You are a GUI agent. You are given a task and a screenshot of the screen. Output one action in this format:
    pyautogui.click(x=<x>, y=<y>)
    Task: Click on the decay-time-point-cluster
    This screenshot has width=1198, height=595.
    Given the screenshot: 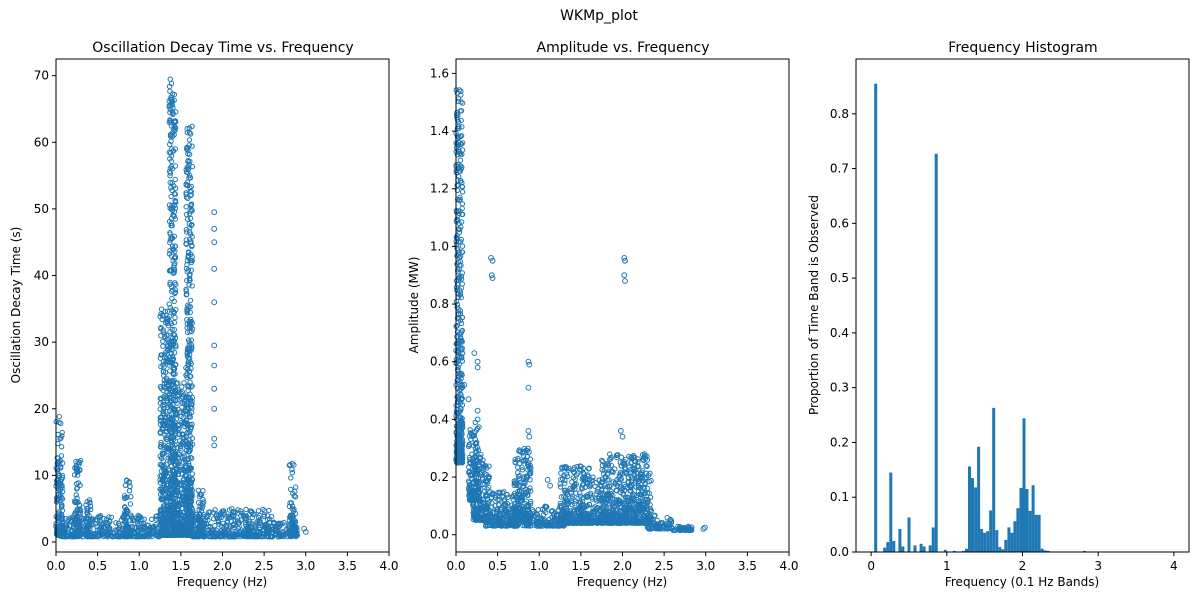 What is the action you would take?
    pyautogui.click(x=189, y=330)
    